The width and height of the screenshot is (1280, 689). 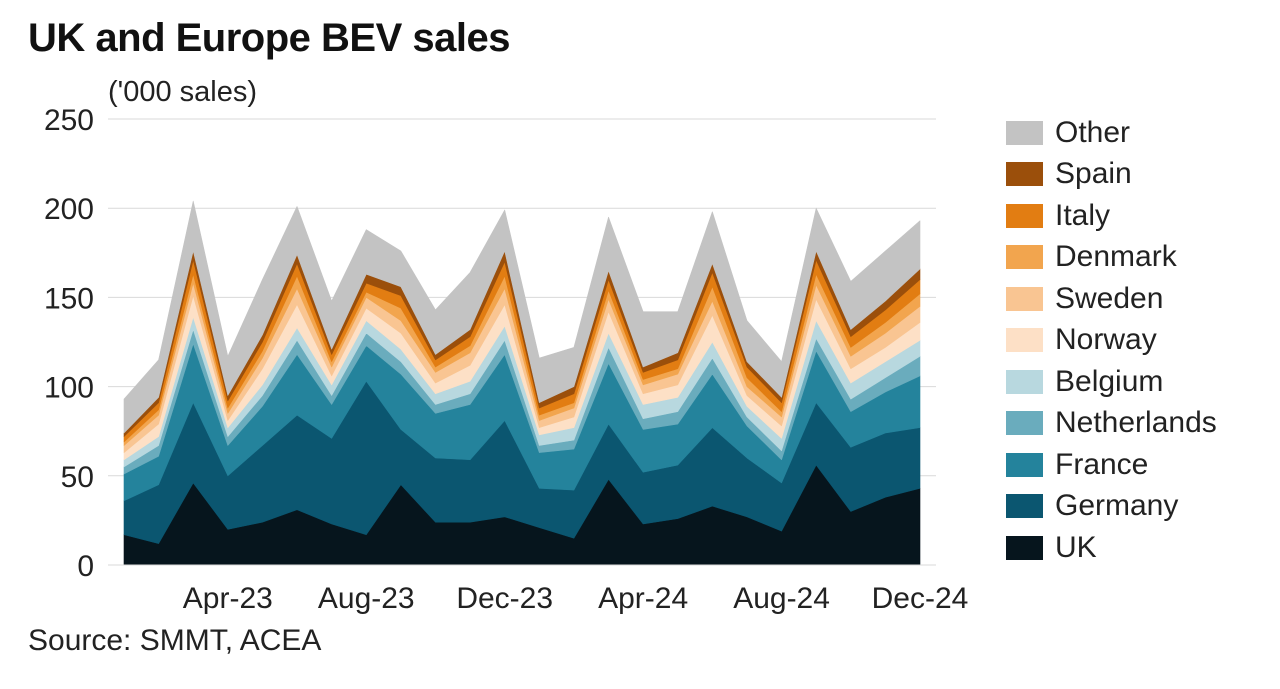 I want to click on legend-label: France, so click(x=1102, y=464).